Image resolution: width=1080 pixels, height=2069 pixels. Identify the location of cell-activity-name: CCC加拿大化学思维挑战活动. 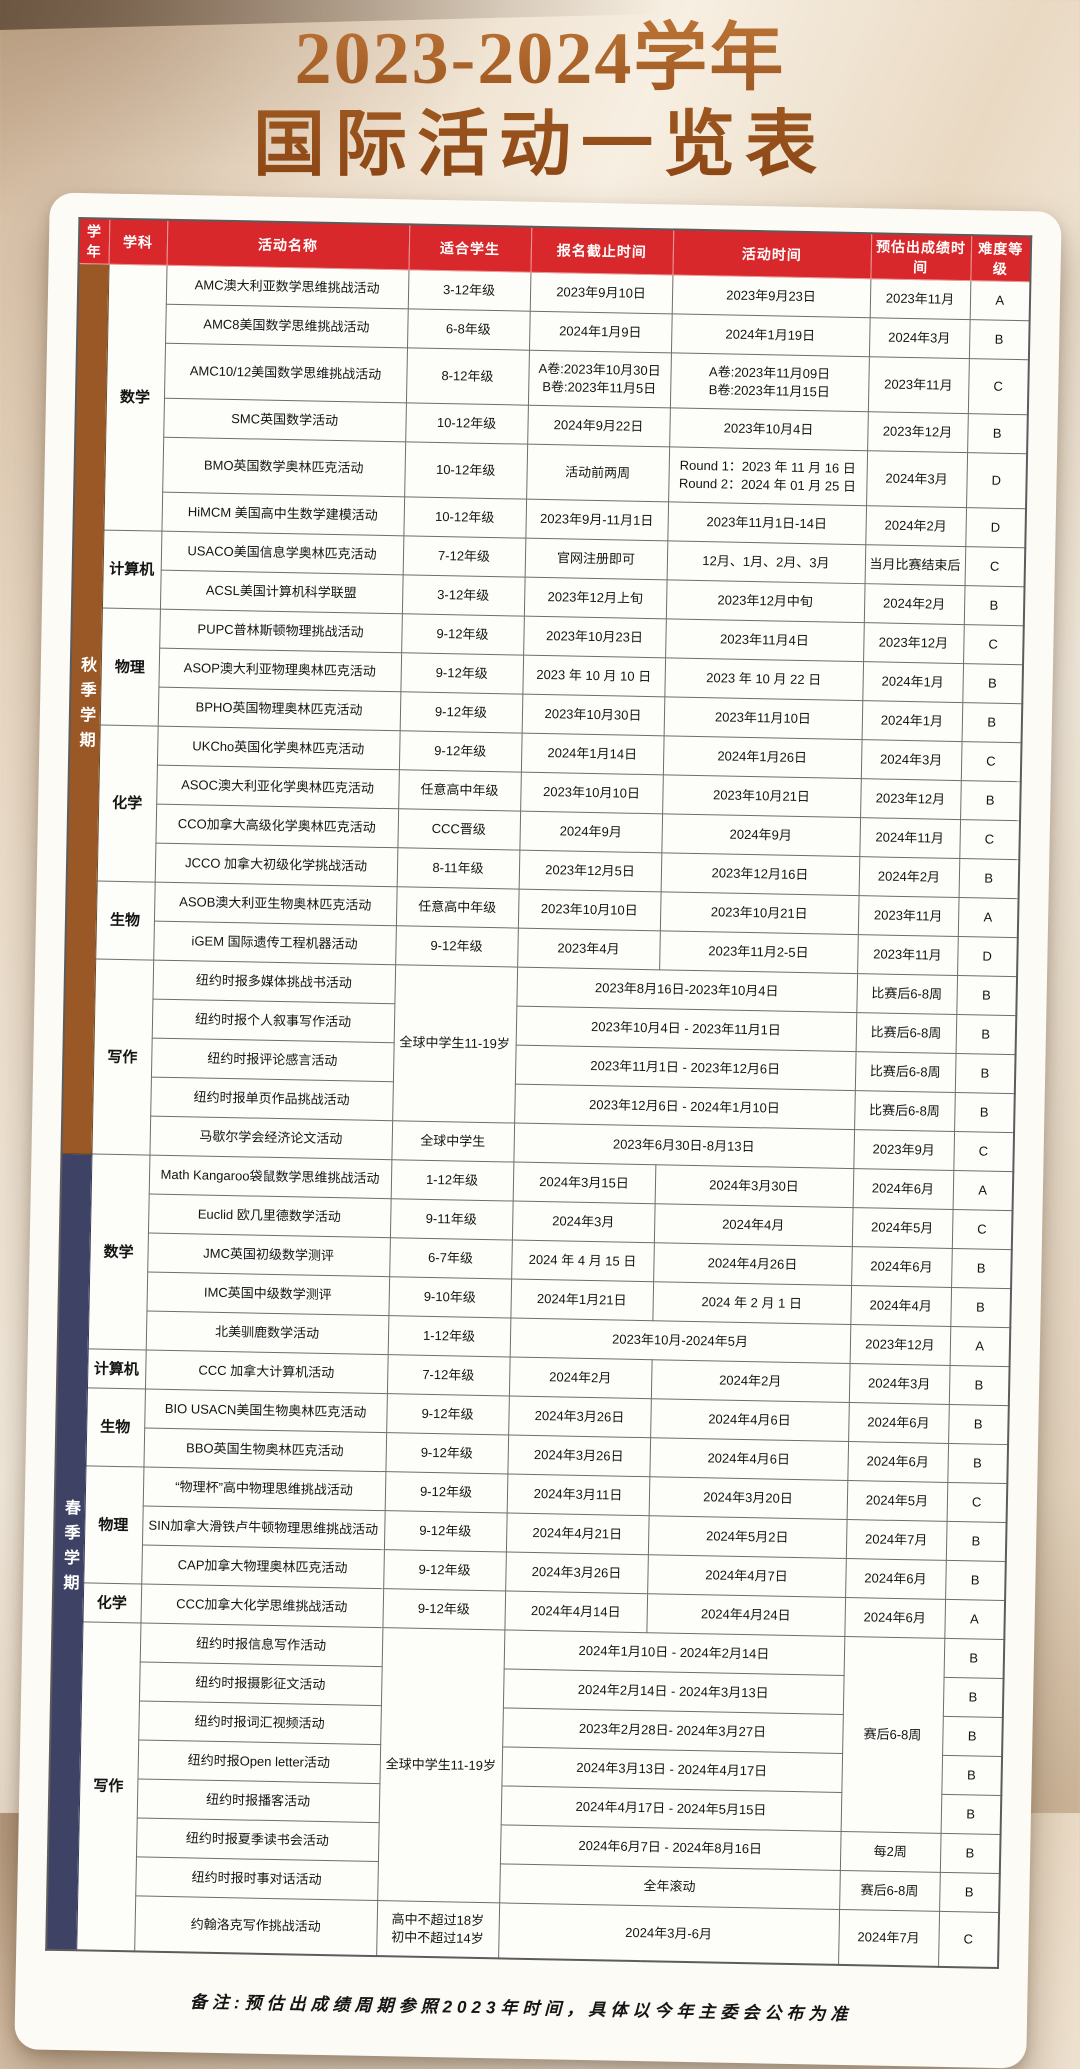
(262, 1605).